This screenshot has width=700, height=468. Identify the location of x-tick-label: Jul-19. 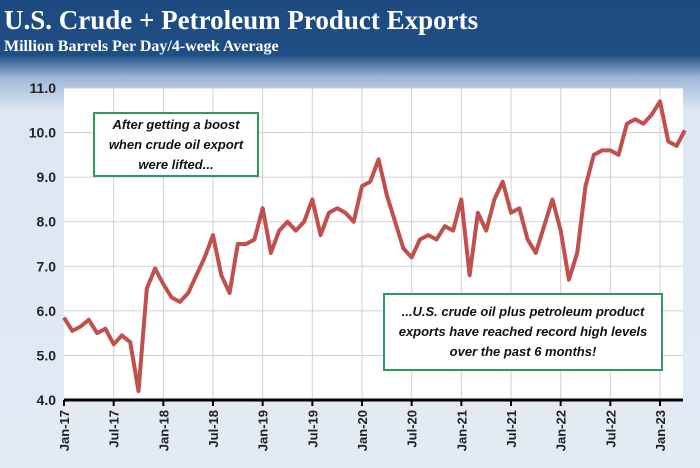
(312, 429).